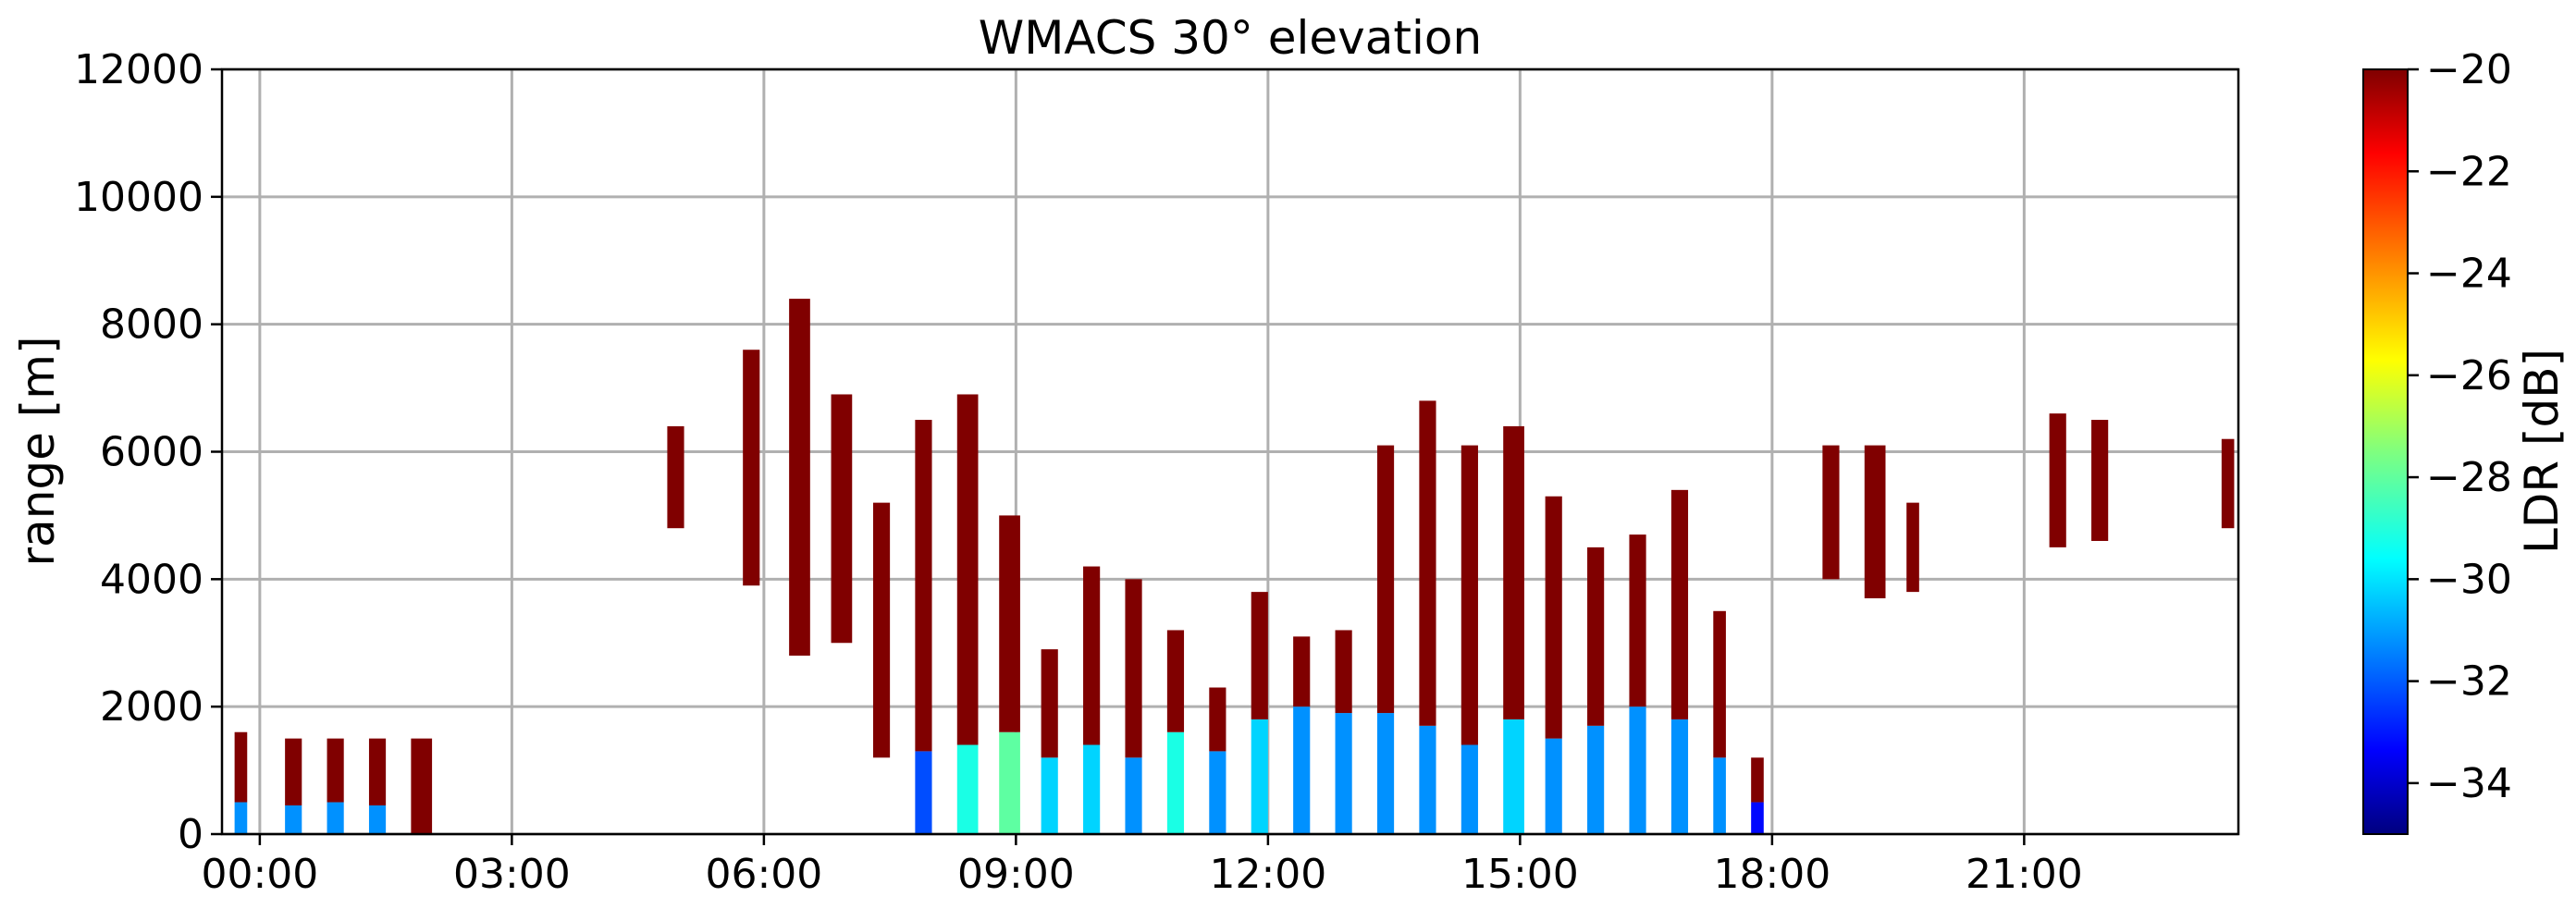  Describe the element at coordinates (1520, 875) in the screenshot. I see `x-tick-label: 15:00` at that location.